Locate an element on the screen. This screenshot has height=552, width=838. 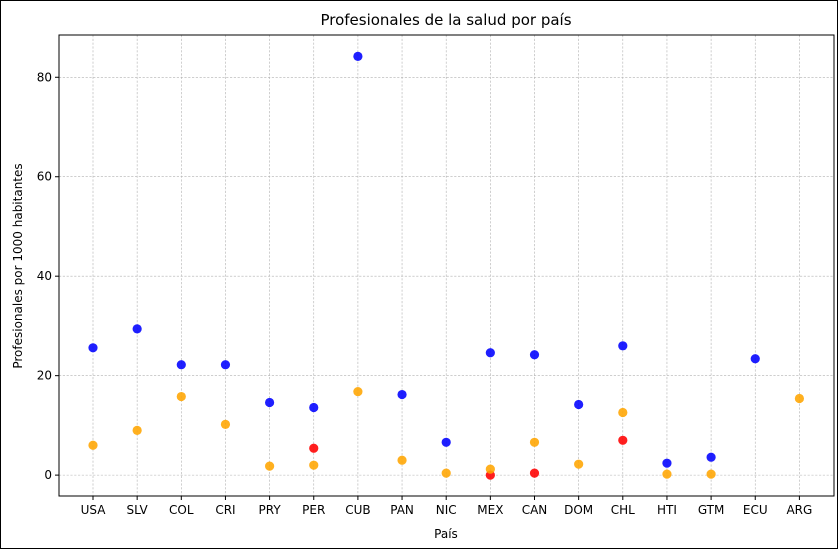
x-tick-label: DOM is located at coordinates (578, 510).